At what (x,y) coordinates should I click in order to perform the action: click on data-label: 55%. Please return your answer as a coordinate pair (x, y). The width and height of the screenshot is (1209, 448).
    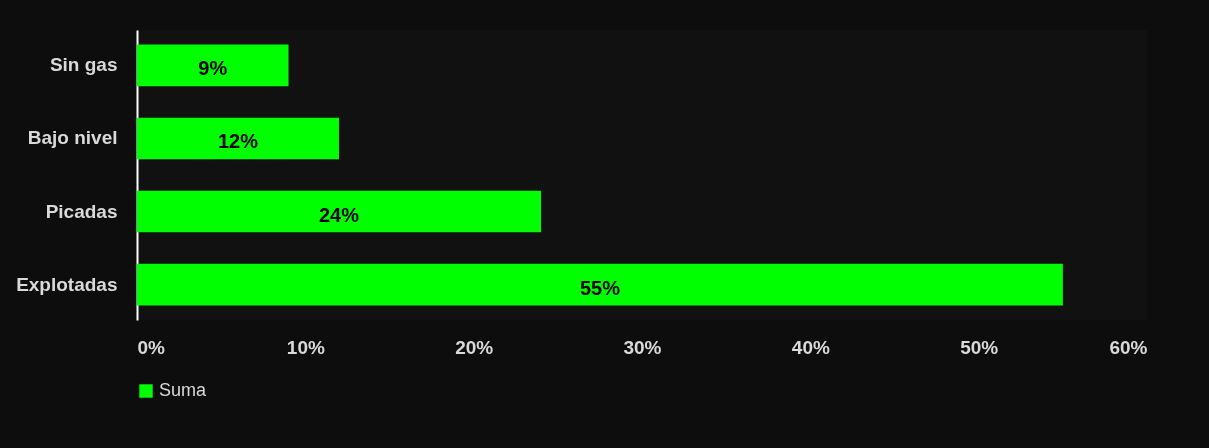
    Looking at the image, I should click on (600, 287).